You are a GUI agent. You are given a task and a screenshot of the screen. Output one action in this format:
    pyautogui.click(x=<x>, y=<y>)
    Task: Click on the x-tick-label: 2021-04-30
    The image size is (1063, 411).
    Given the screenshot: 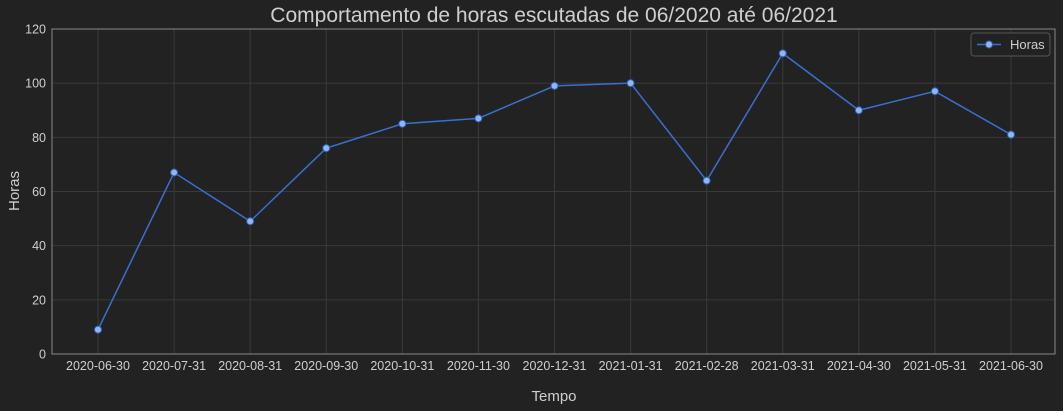 What is the action you would take?
    pyautogui.click(x=859, y=366)
    